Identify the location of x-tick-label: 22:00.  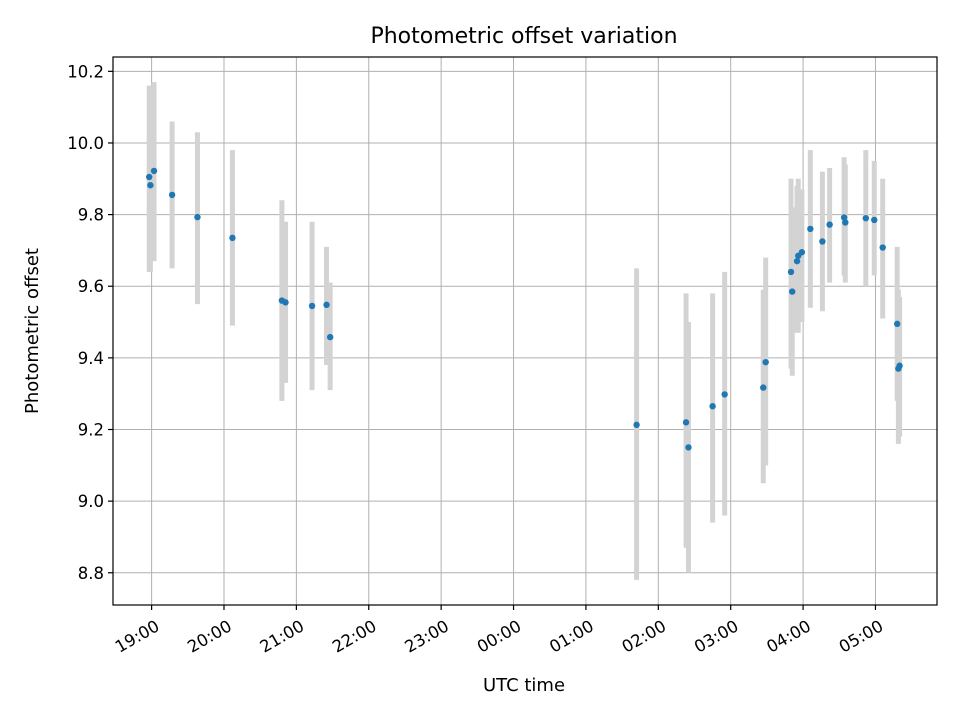
(354, 636).